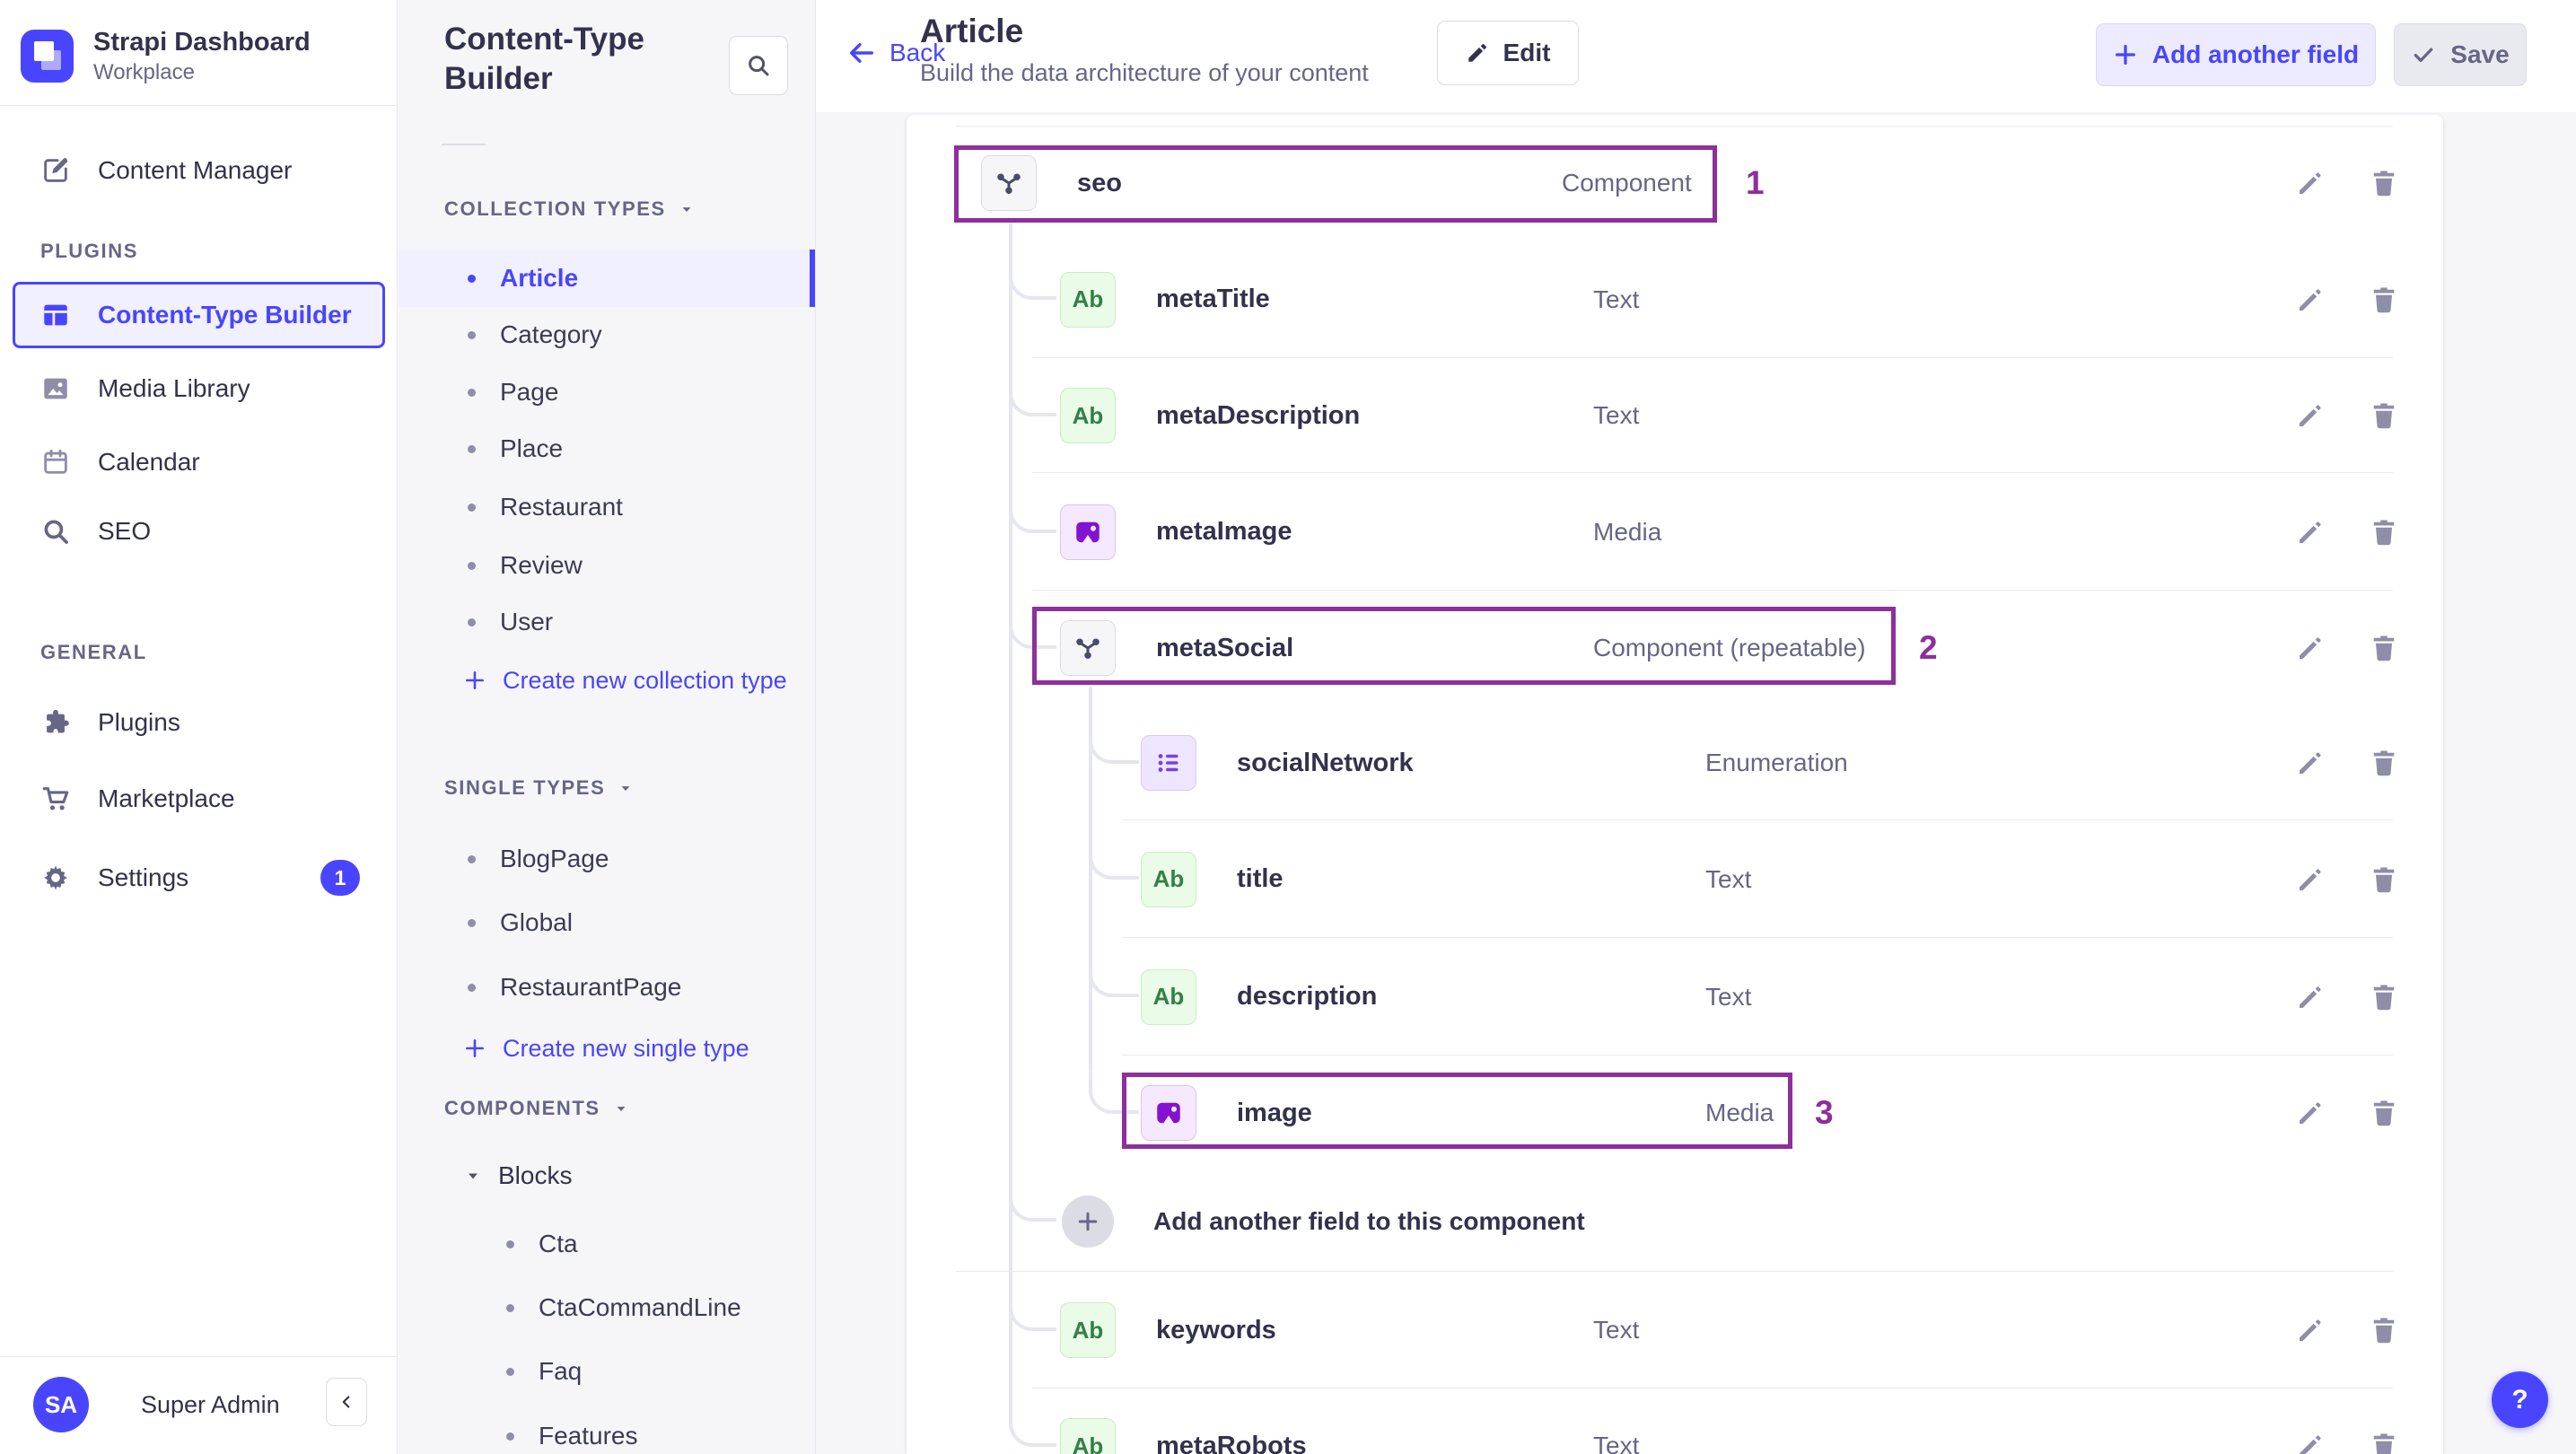  Describe the element at coordinates (47, 56) in the screenshot. I see `strapi-logo-icon` at that location.